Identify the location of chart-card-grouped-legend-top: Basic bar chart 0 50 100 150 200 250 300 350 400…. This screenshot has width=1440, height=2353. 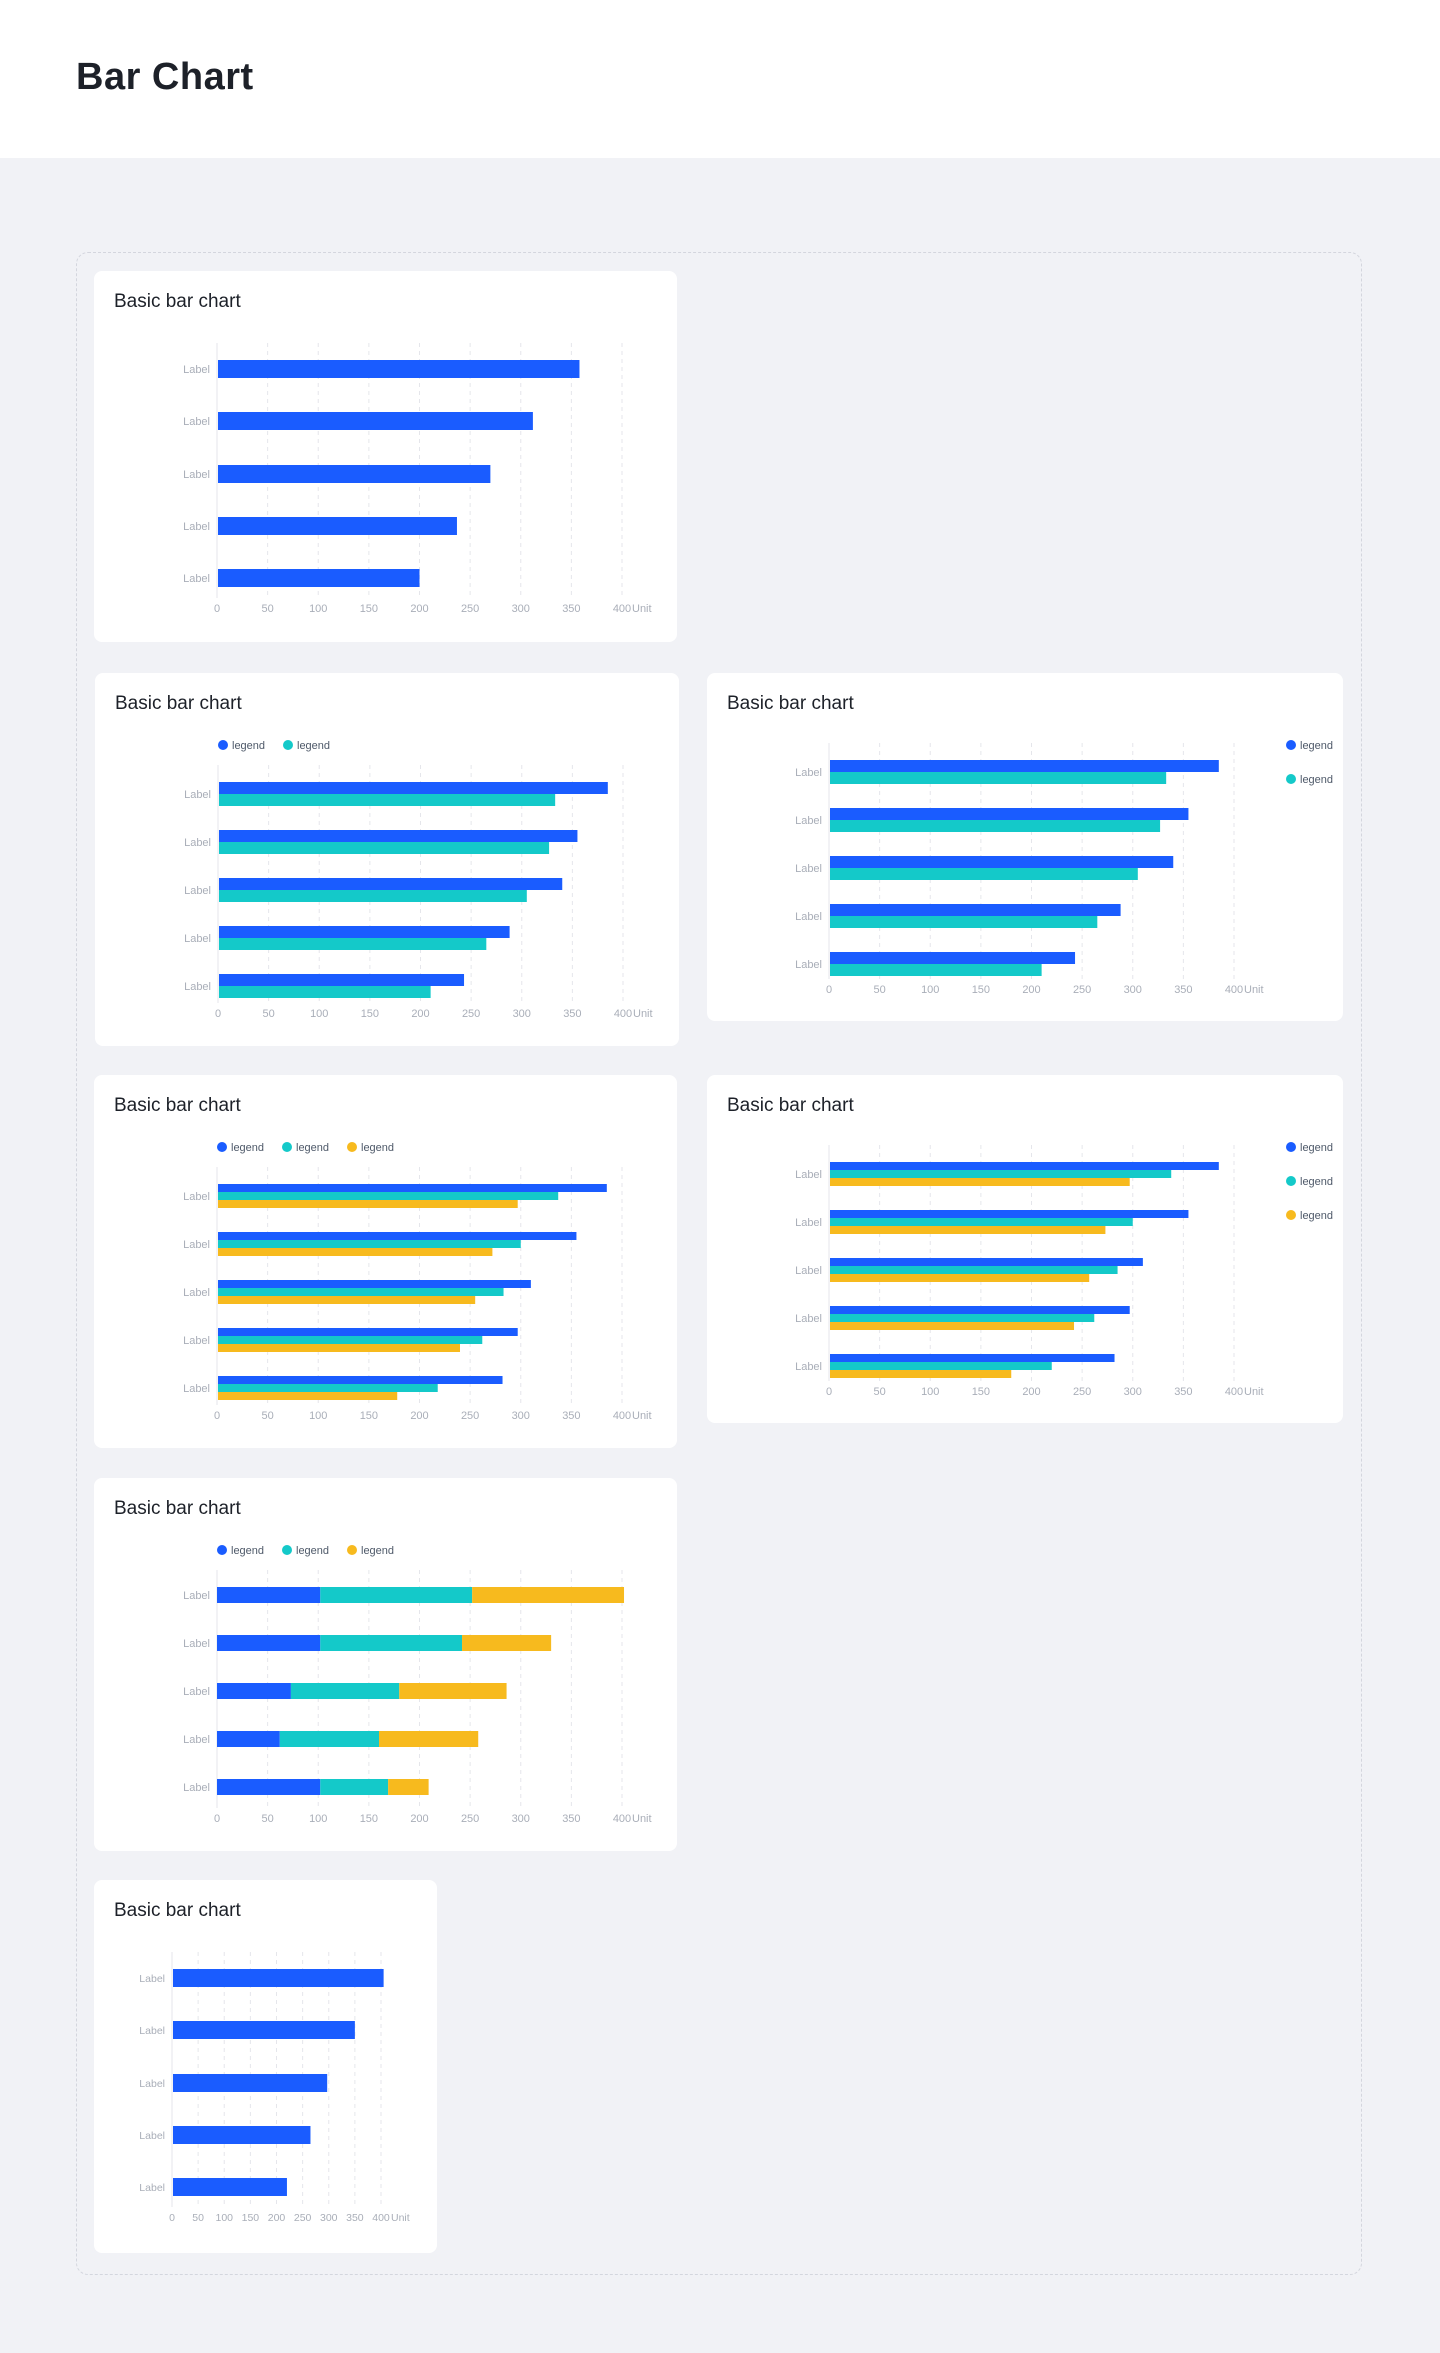
(387, 859).